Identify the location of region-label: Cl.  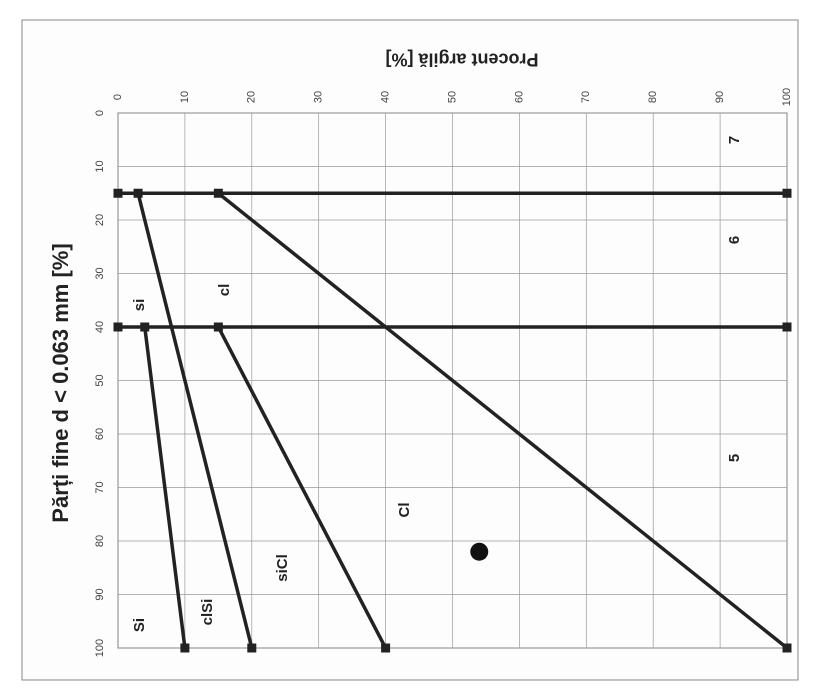
(404, 510).